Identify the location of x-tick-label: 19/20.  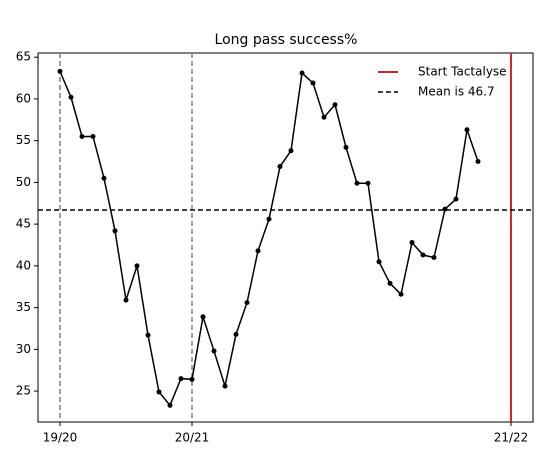
(60, 438).